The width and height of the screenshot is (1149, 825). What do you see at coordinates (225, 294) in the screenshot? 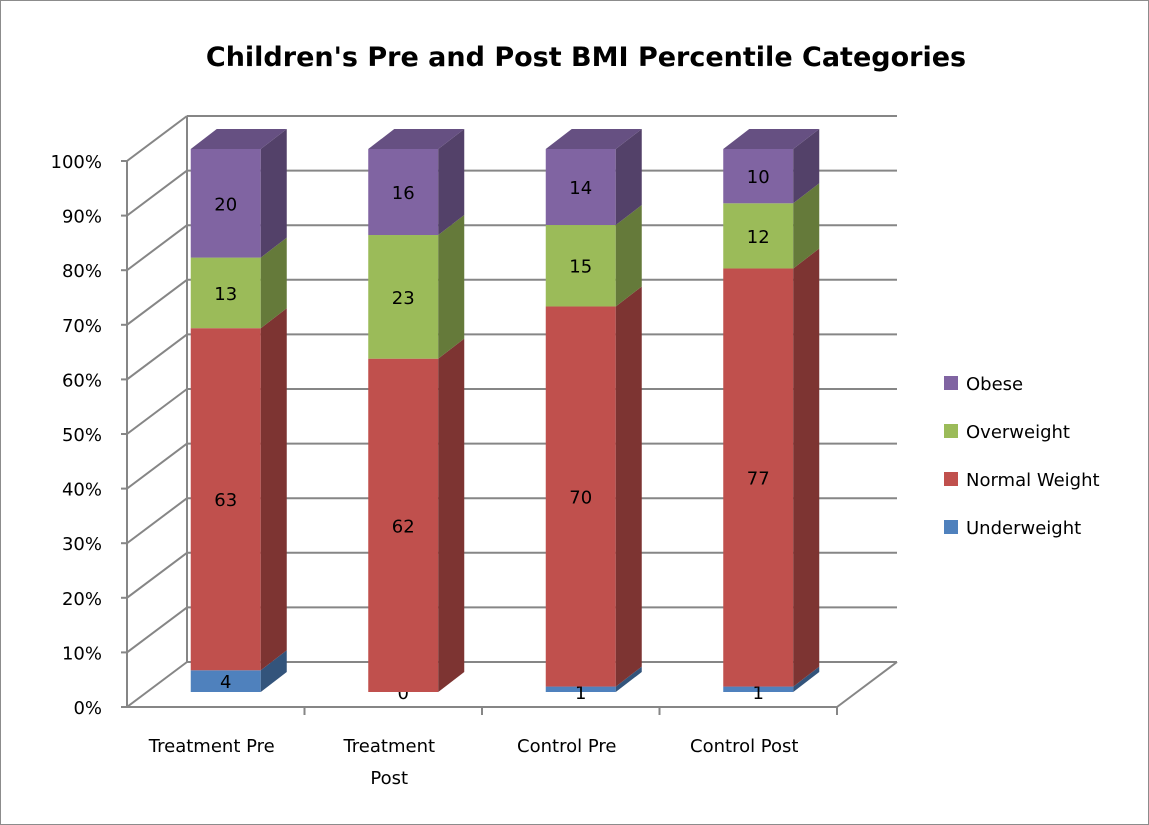
I see `data-label: 13` at bounding box center [225, 294].